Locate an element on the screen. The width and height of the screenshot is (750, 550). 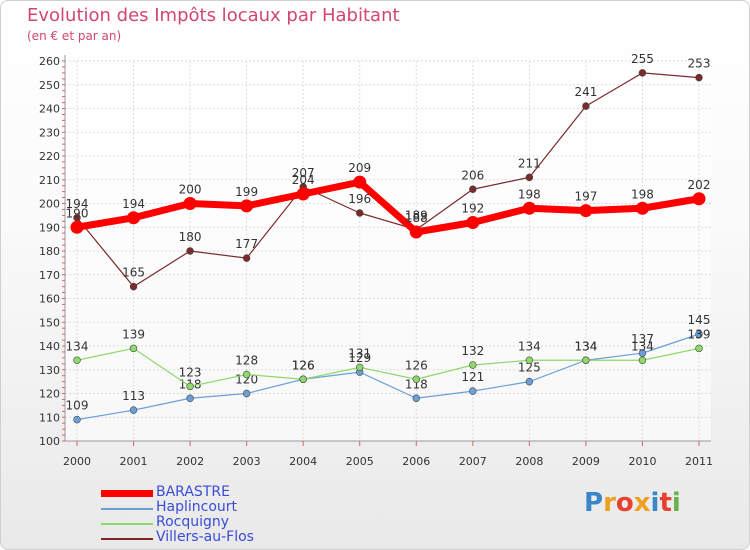
data-label-villers-au-flos: 196 is located at coordinates (359, 199).